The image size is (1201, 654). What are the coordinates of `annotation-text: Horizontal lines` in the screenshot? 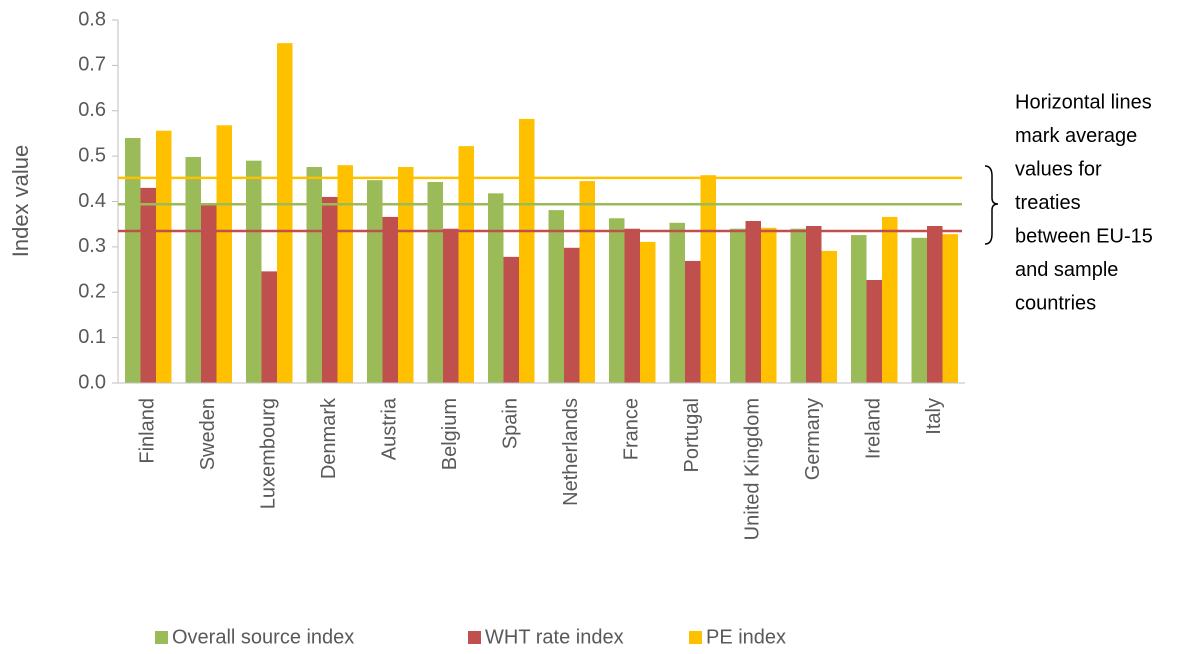 It's located at (1083, 102).